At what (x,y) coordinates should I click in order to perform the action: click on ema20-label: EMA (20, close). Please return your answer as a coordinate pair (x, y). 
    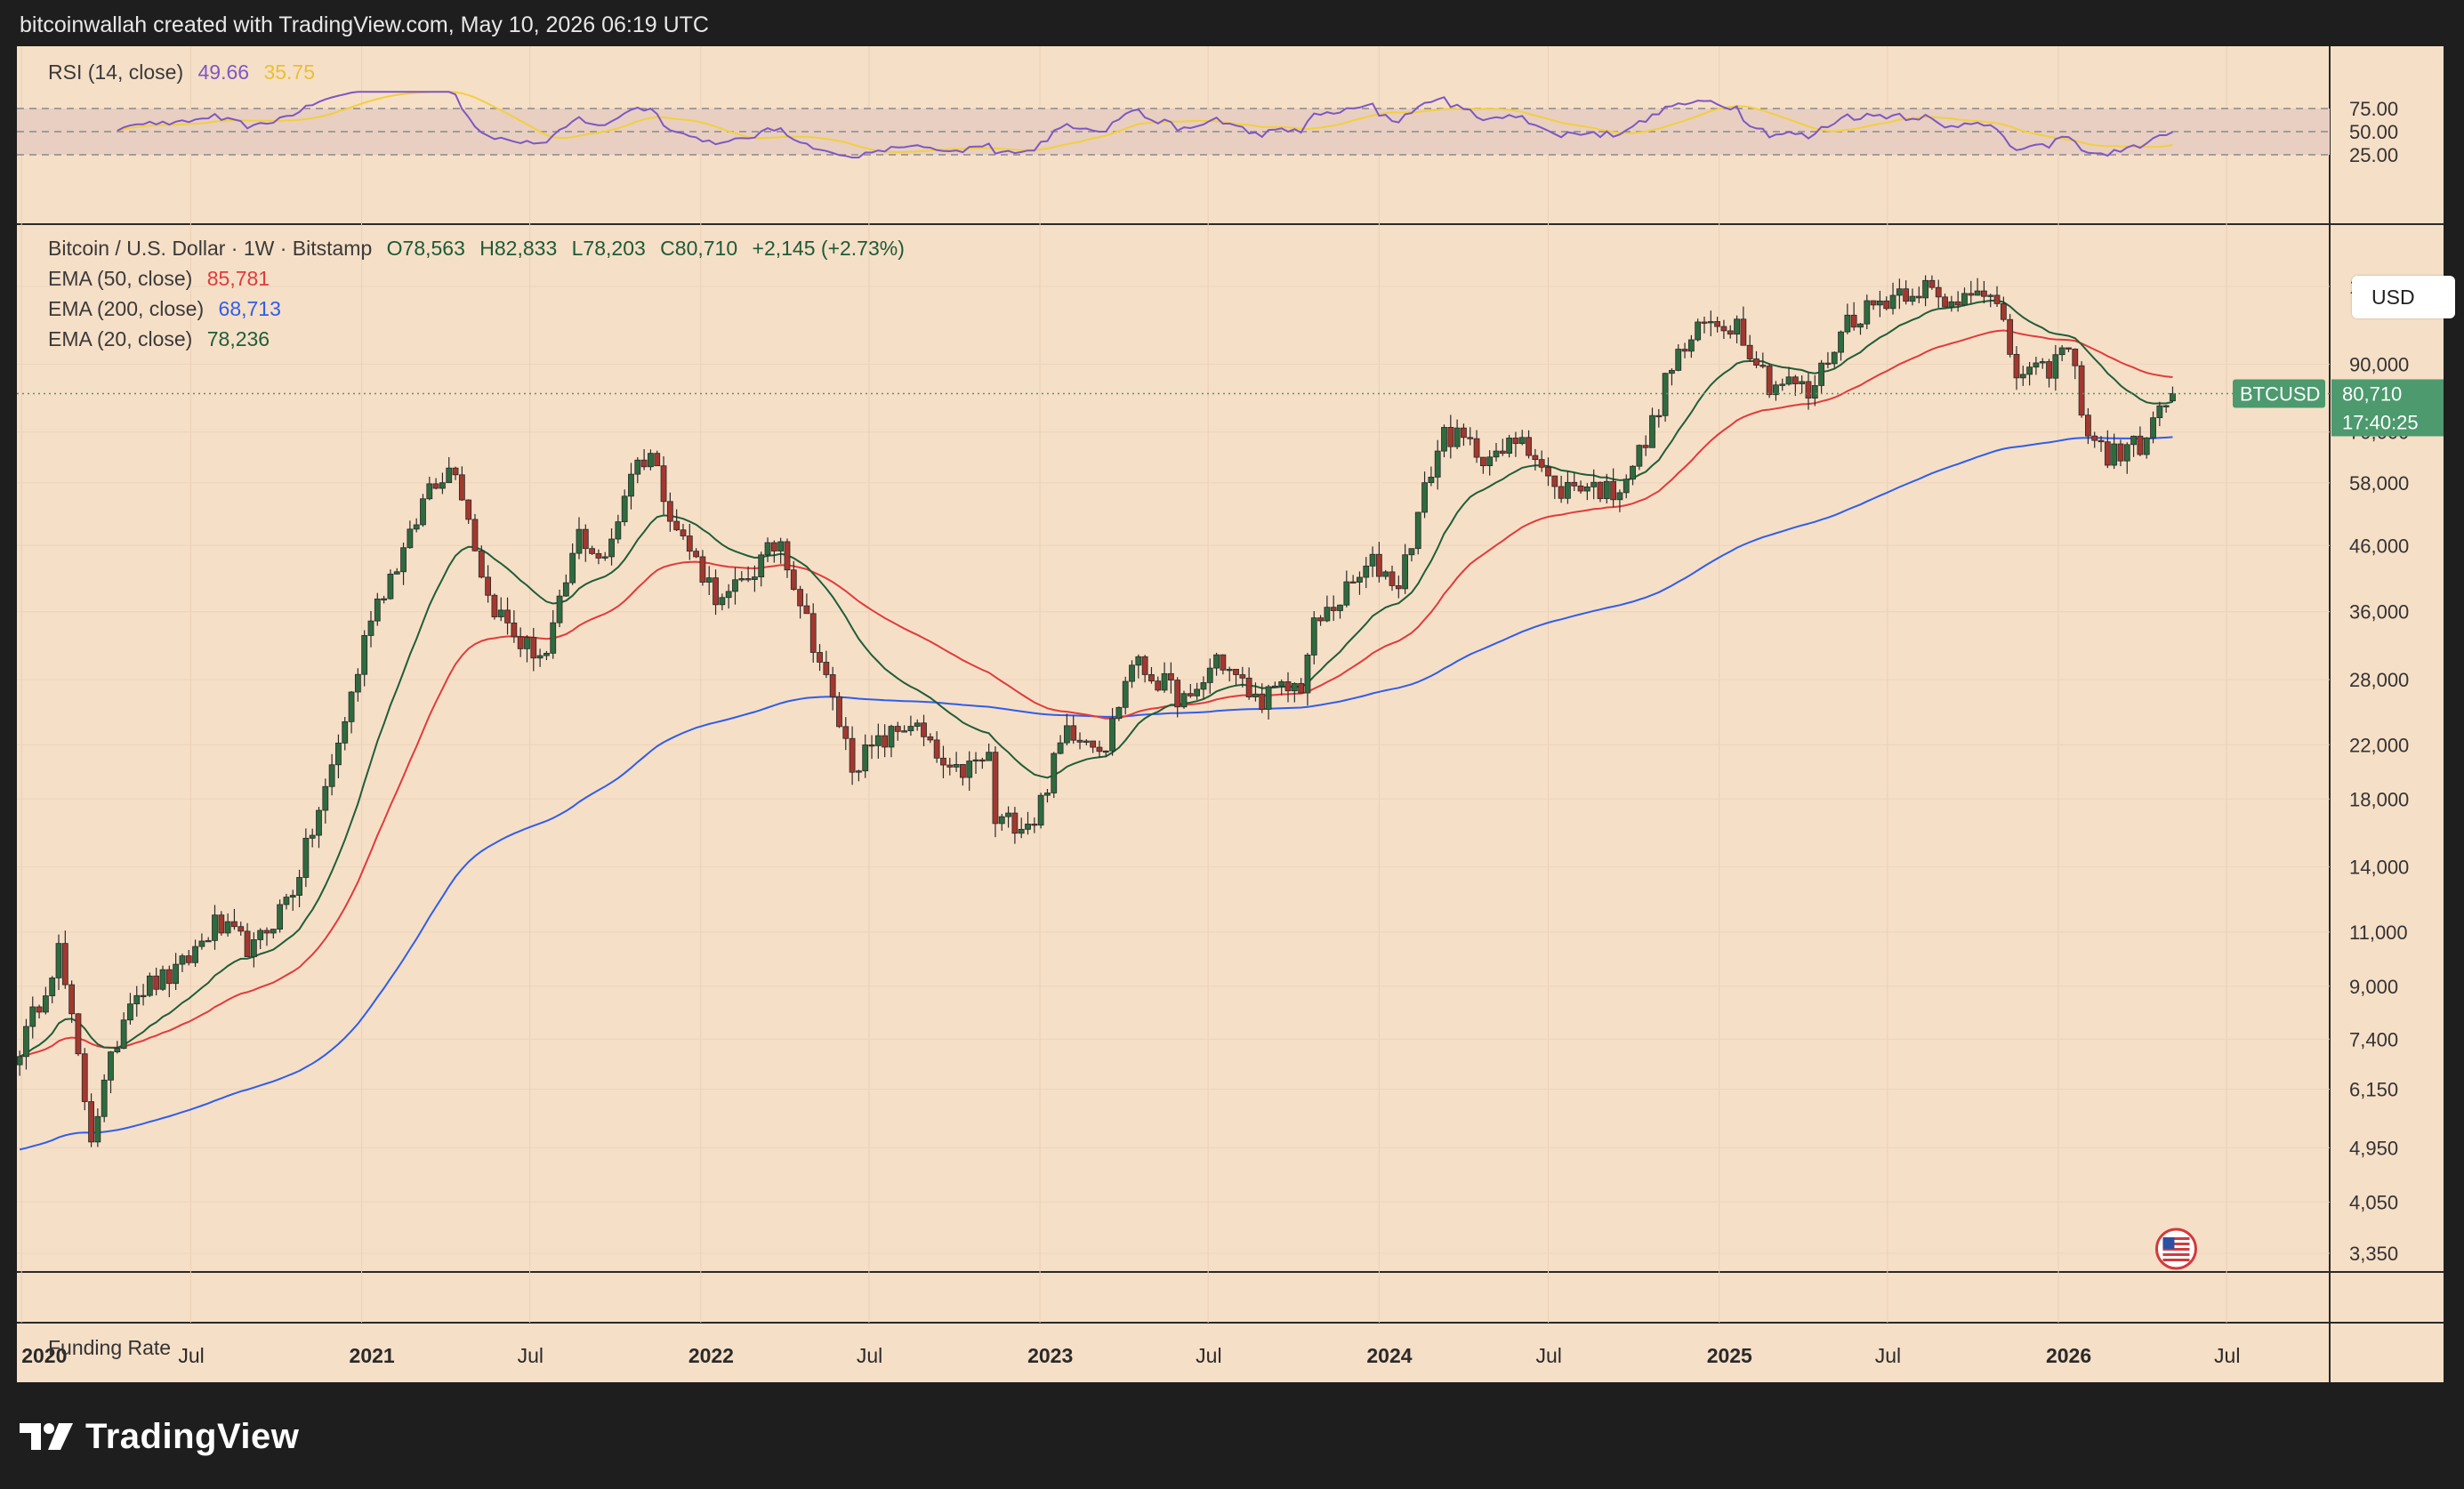
    Looking at the image, I should click on (120, 338).